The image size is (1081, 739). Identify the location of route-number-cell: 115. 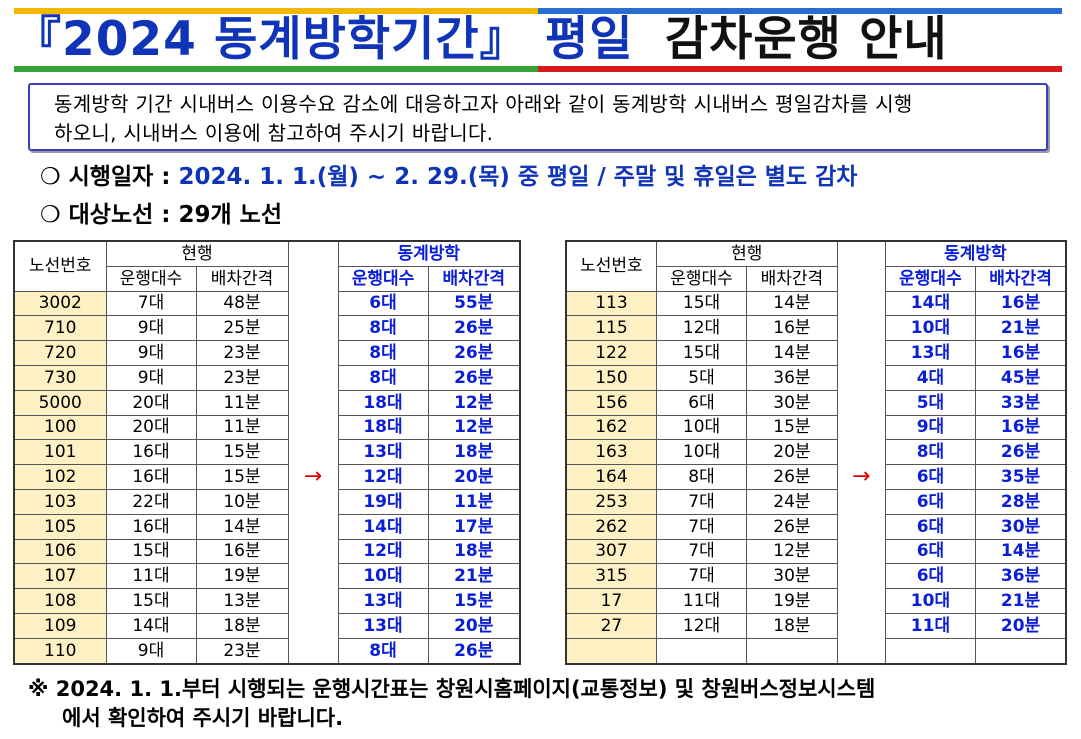
(611, 328).